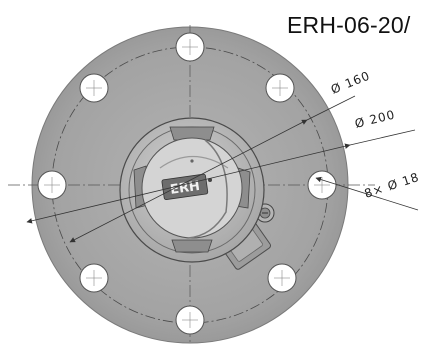 Image resolution: width=436 pixels, height=347 pixels. I want to click on model-title: ERH-06-20/, so click(349, 25).